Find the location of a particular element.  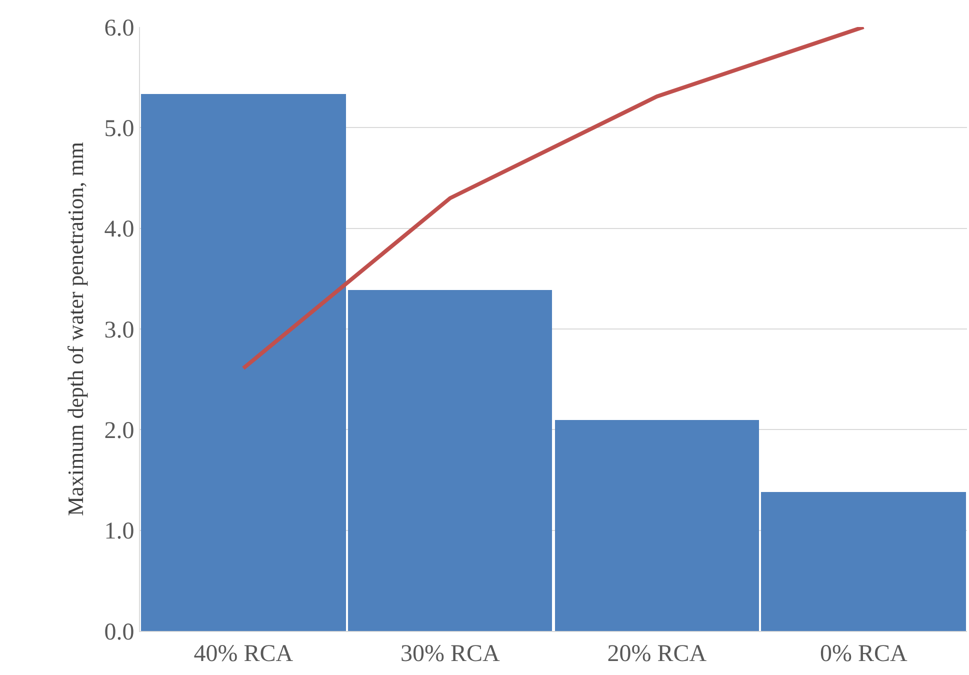

y-tick-label: 0.0 is located at coordinates (119, 632).